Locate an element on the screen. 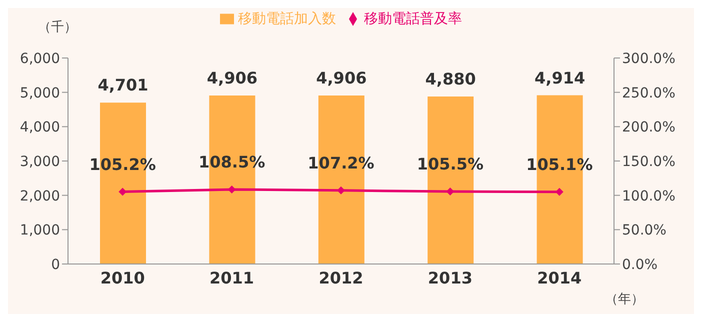 This screenshot has width=702, height=322. y2-tick-label: 0.0% is located at coordinates (640, 264).